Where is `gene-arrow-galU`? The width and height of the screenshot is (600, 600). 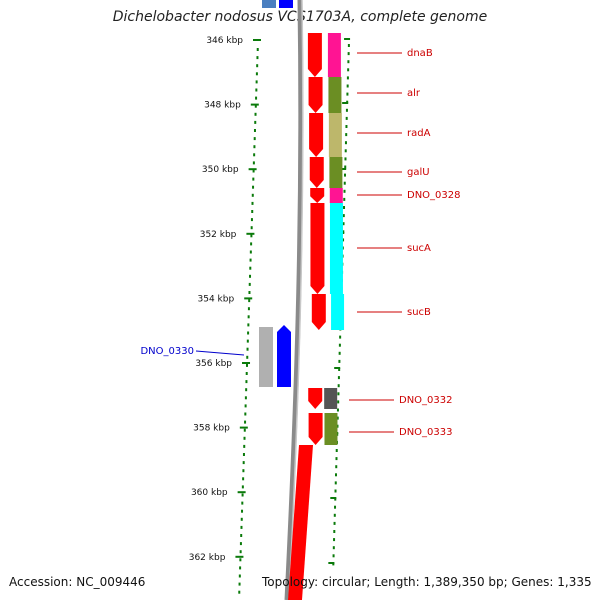 gene-arrow-galU is located at coordinates (316, 172).